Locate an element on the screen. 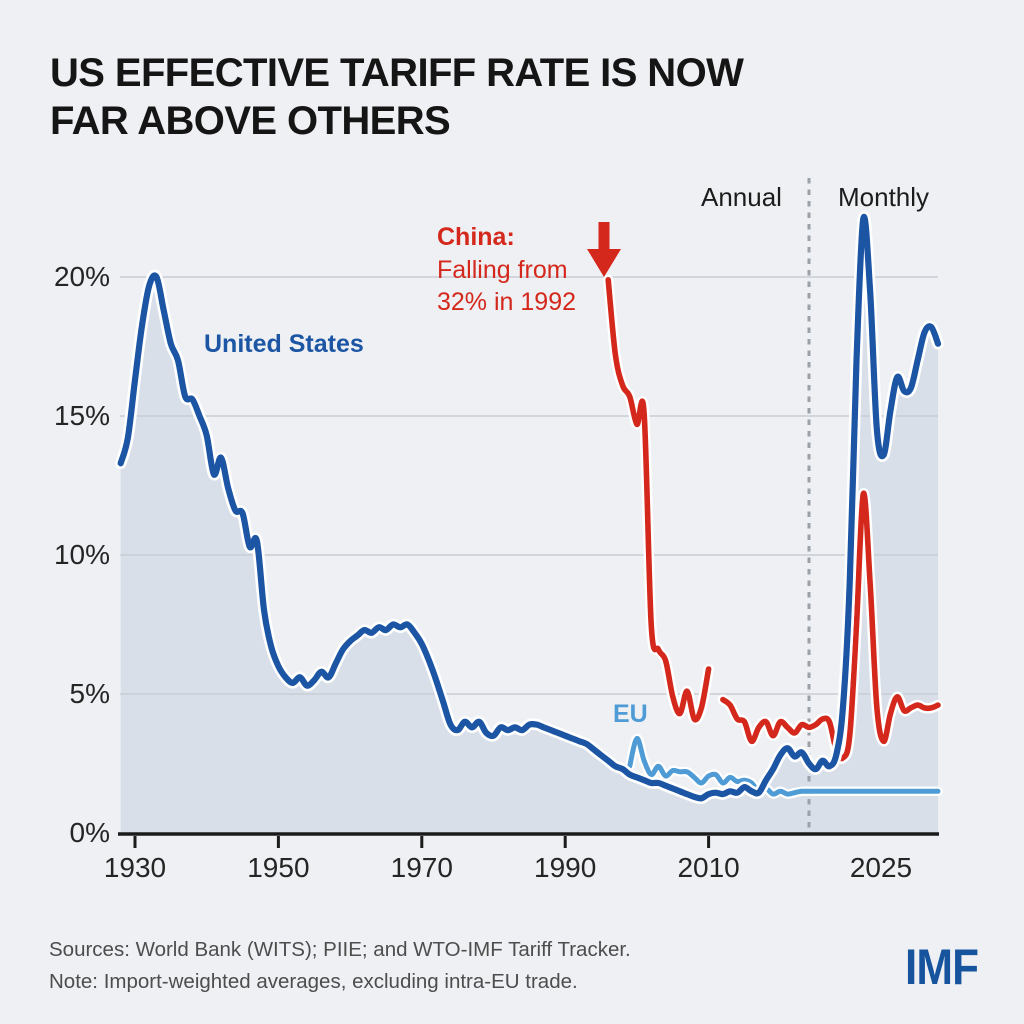  x-tick-label-2025: 2025 is located at coordinates (881, 867).